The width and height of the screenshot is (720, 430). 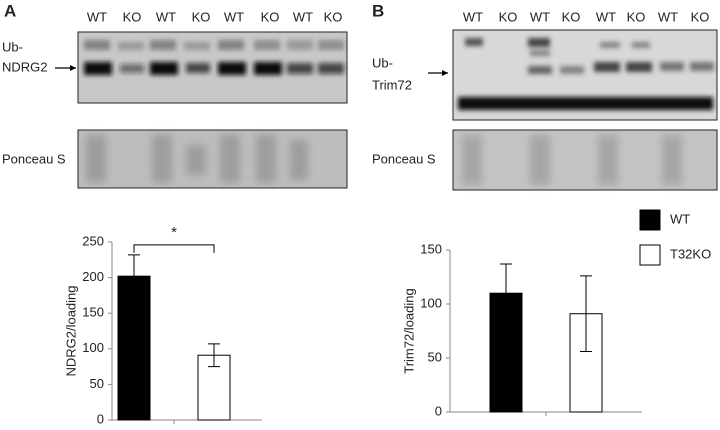 What do you see at coordinates (93, 276) in the screenshot?
I see `y-tick-label: 200` at bounding box center [93, 276].